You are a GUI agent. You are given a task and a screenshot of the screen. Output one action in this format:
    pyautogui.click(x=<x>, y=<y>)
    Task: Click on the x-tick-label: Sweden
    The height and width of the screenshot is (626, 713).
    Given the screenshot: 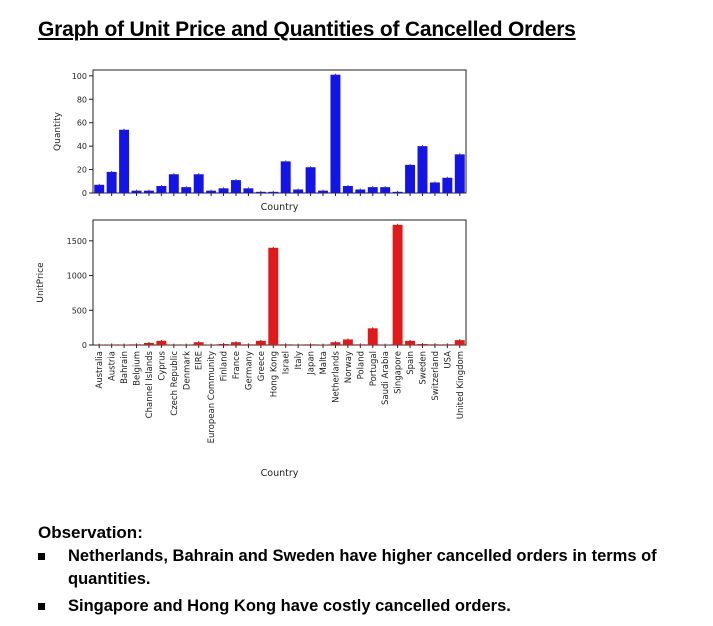 What is the action you would take?
    pyautogui.click(x=423, y=368)
    